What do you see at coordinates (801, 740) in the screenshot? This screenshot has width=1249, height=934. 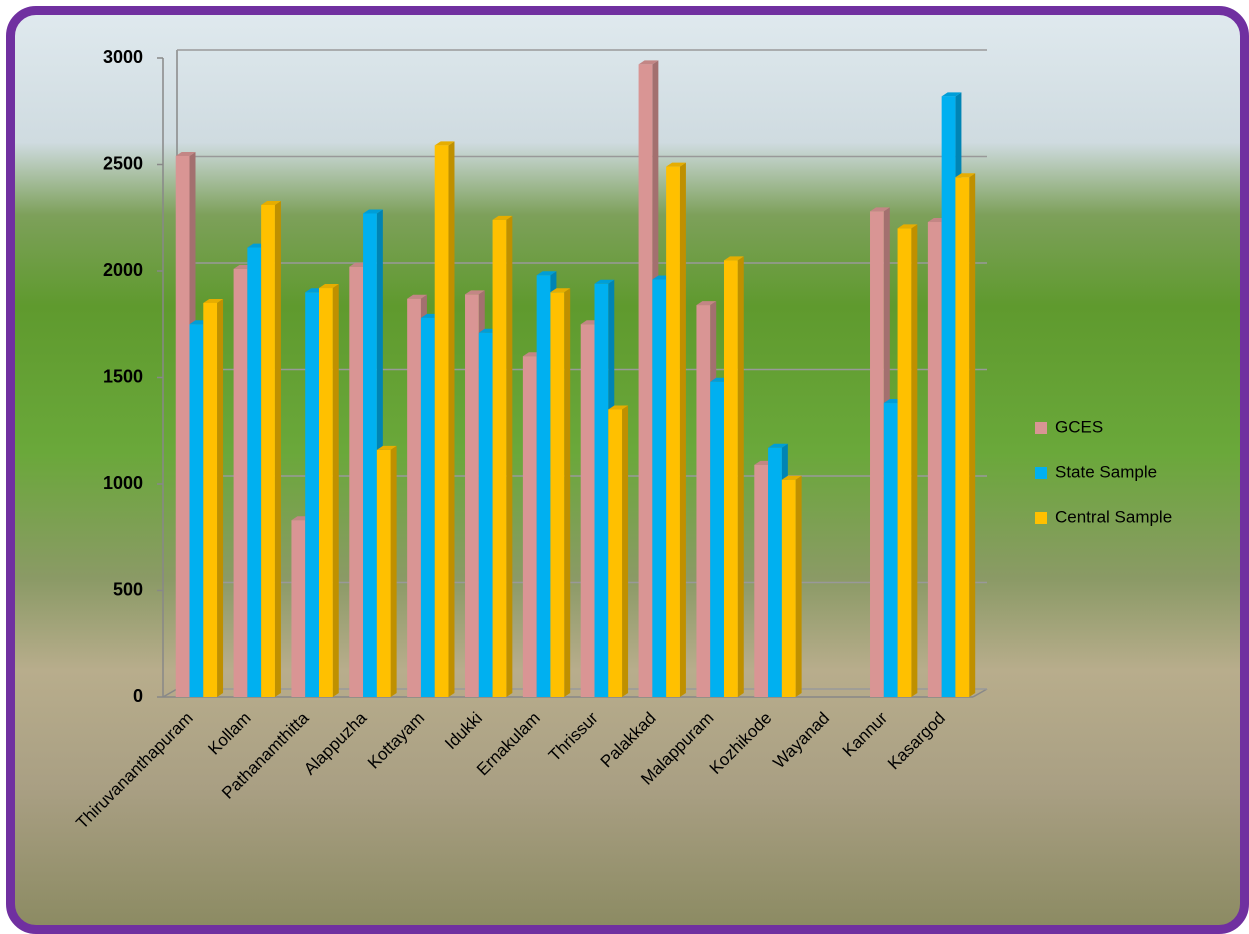 I see `x-tick-label: Wayanad` at bounding box center [801, 740].